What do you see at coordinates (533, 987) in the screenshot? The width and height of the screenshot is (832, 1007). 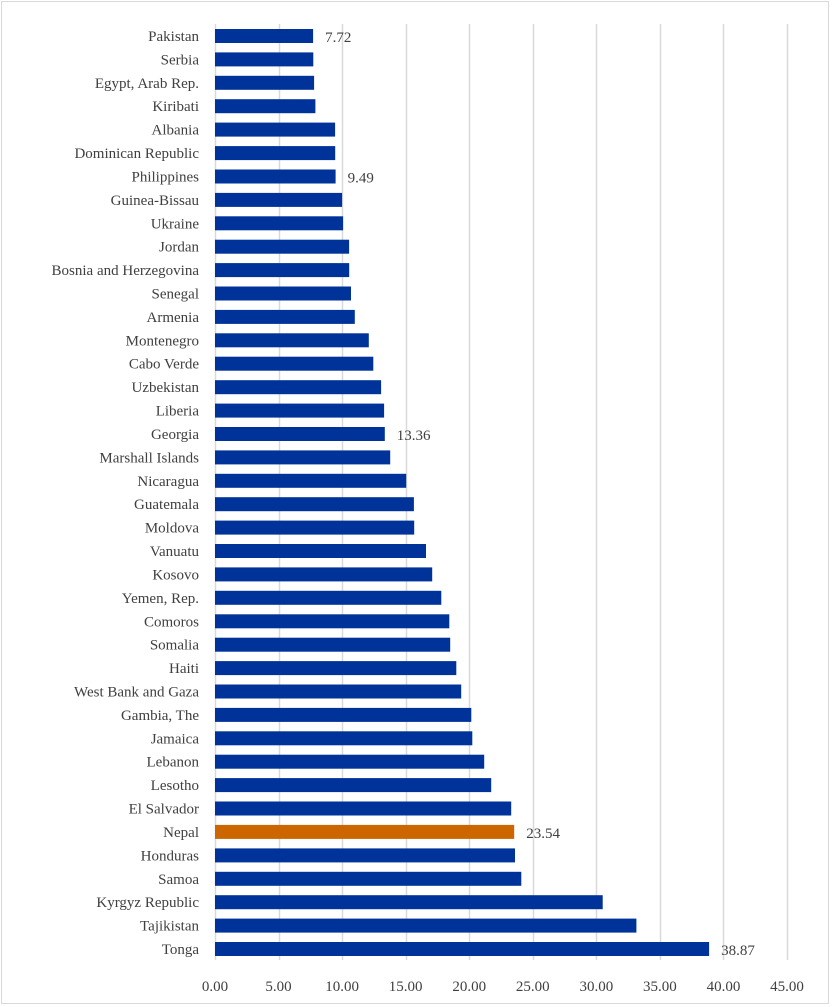 I see `x-tick-label: 25.00` at bounding box center [533, 987].